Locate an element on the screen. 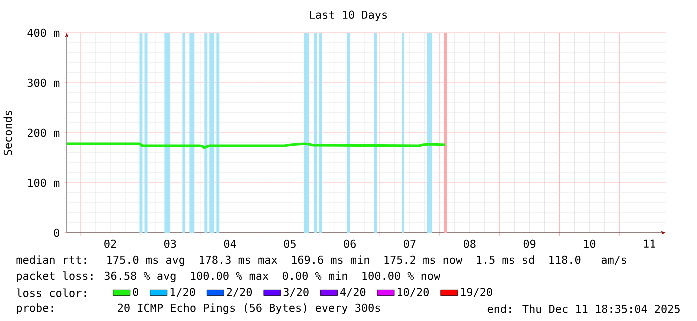 Image resolution: width=697 pixels, height=321 pixels. text: probe: 20 ICMP Echo Pings (56 Bytes) every 300s is located at coordinates (198, 309).